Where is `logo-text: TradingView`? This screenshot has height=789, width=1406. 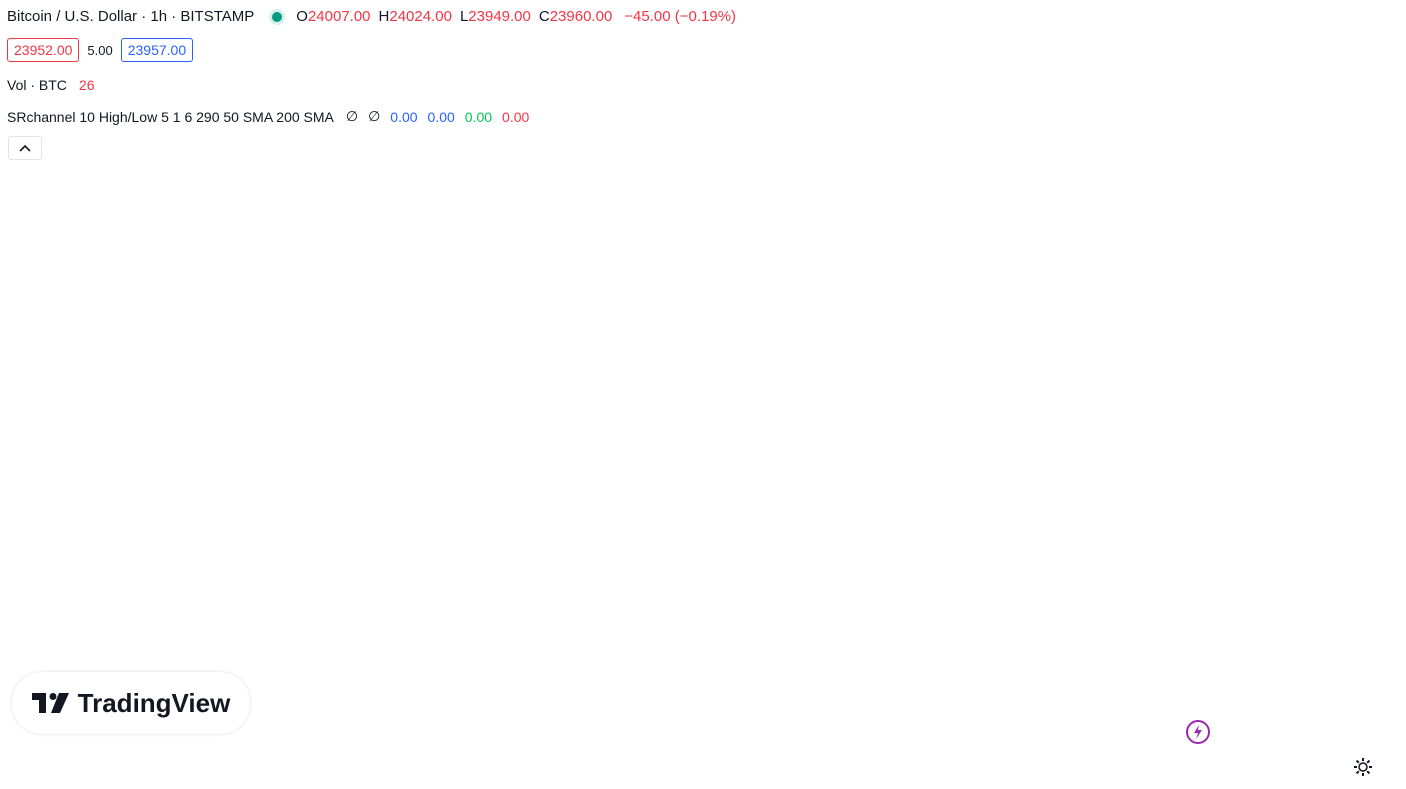 logo-text: TradingView is located at coordinates (154, 702).